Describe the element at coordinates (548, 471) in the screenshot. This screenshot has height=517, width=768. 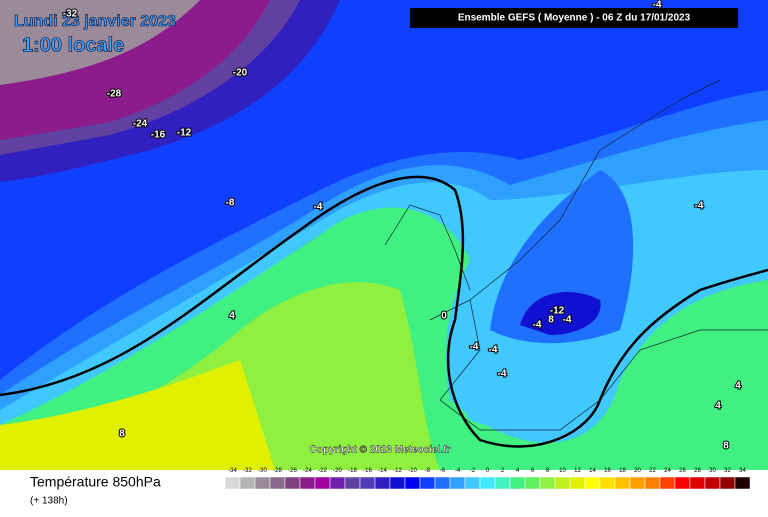
I see `scale-label: 8` at that location.